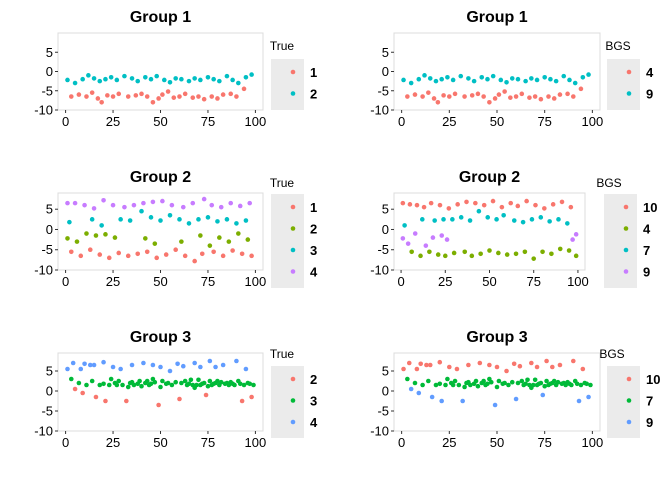 The width and height of the screenshot is (672, 480). I want to click on legend-label: 4, so click(650, 72).